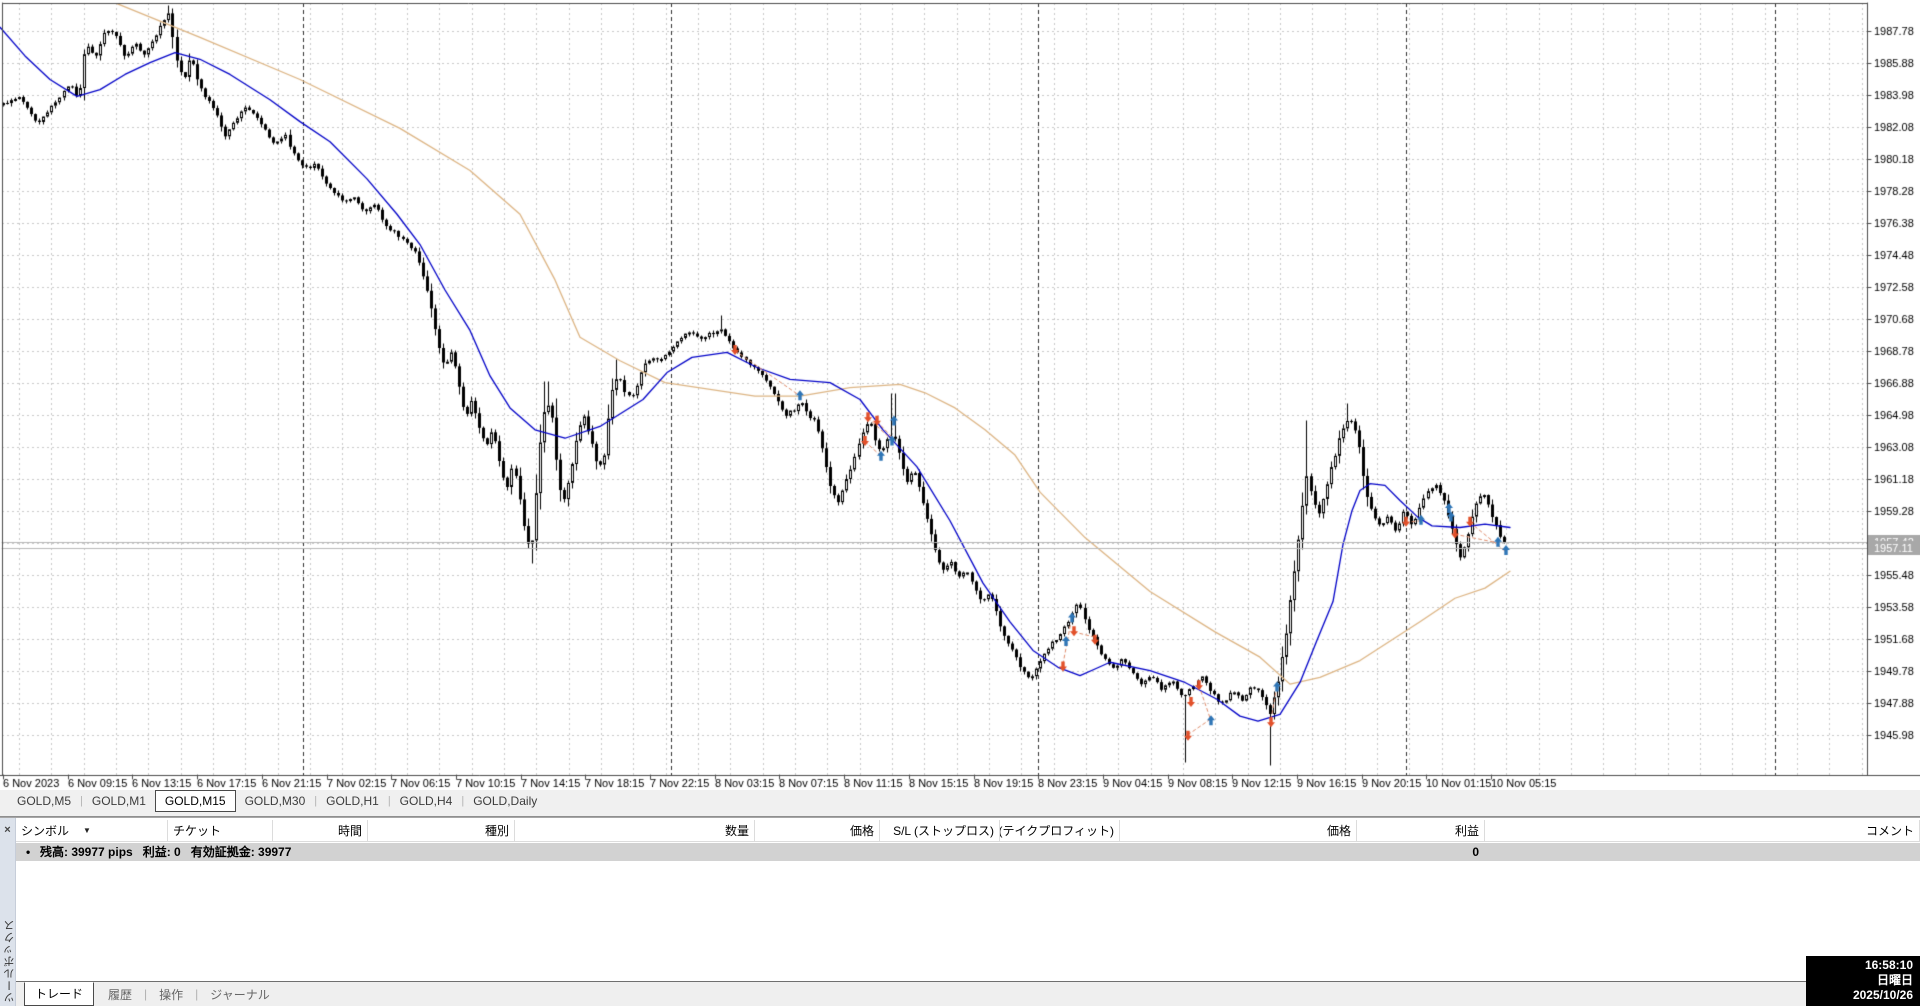 This screenshot has height=1006, width=1920. What do you see at coordinates (320, 831) in the screenshot?
I see `column-header-2: 時間` at bounding box center [320, 831].